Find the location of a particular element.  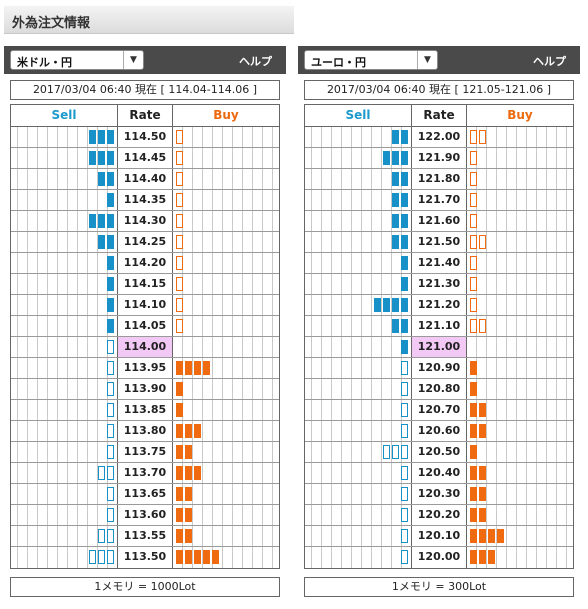

rate-row: 113.85 is located at coordinates (145, 410).